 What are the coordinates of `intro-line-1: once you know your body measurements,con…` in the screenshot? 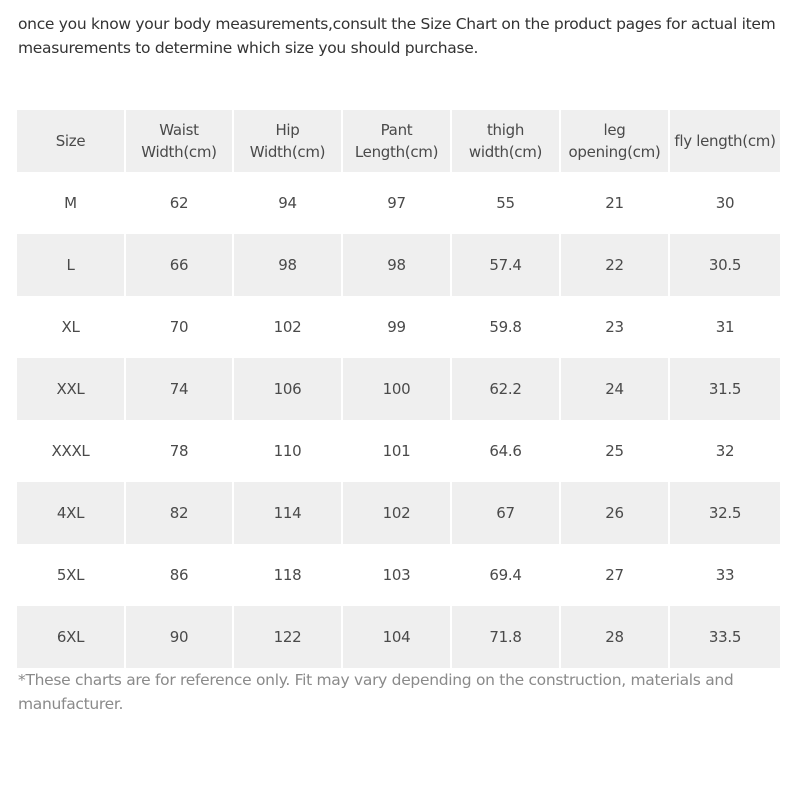 It's located at (397, 24).